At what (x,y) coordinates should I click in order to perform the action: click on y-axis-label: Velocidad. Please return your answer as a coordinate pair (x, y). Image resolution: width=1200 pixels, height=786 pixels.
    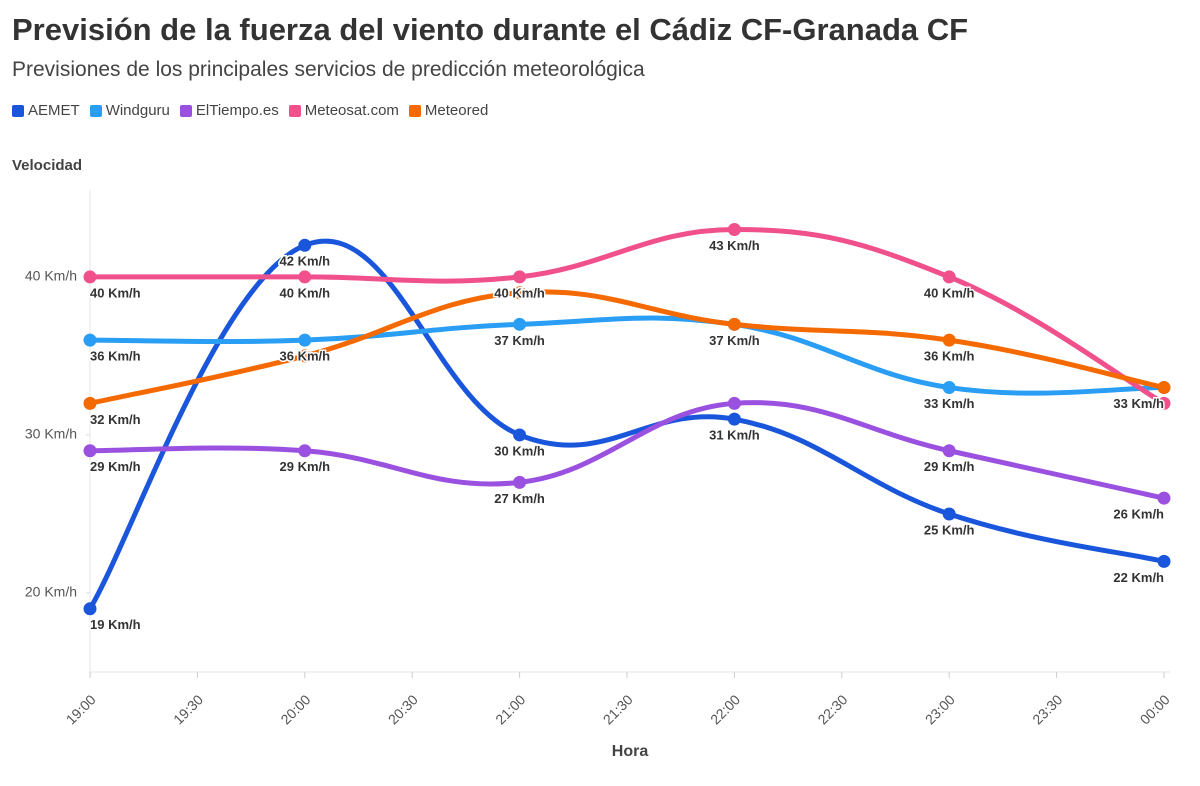
    Looking at the image, I should click on (47, 165).